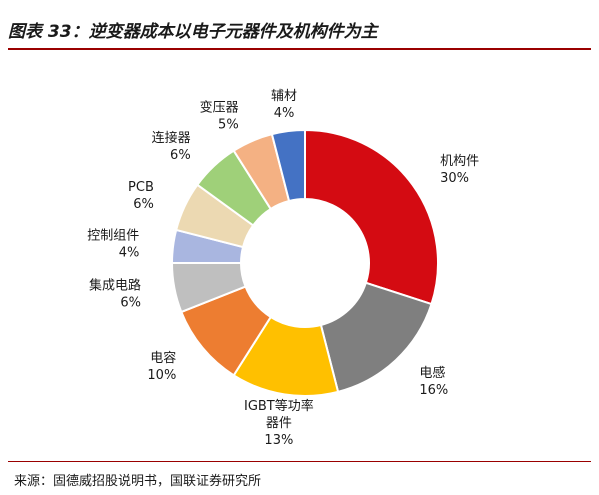  Describe the element at coordinates (163, 358) in the screenshot. I see `slice-category-label: 电容` at that location.